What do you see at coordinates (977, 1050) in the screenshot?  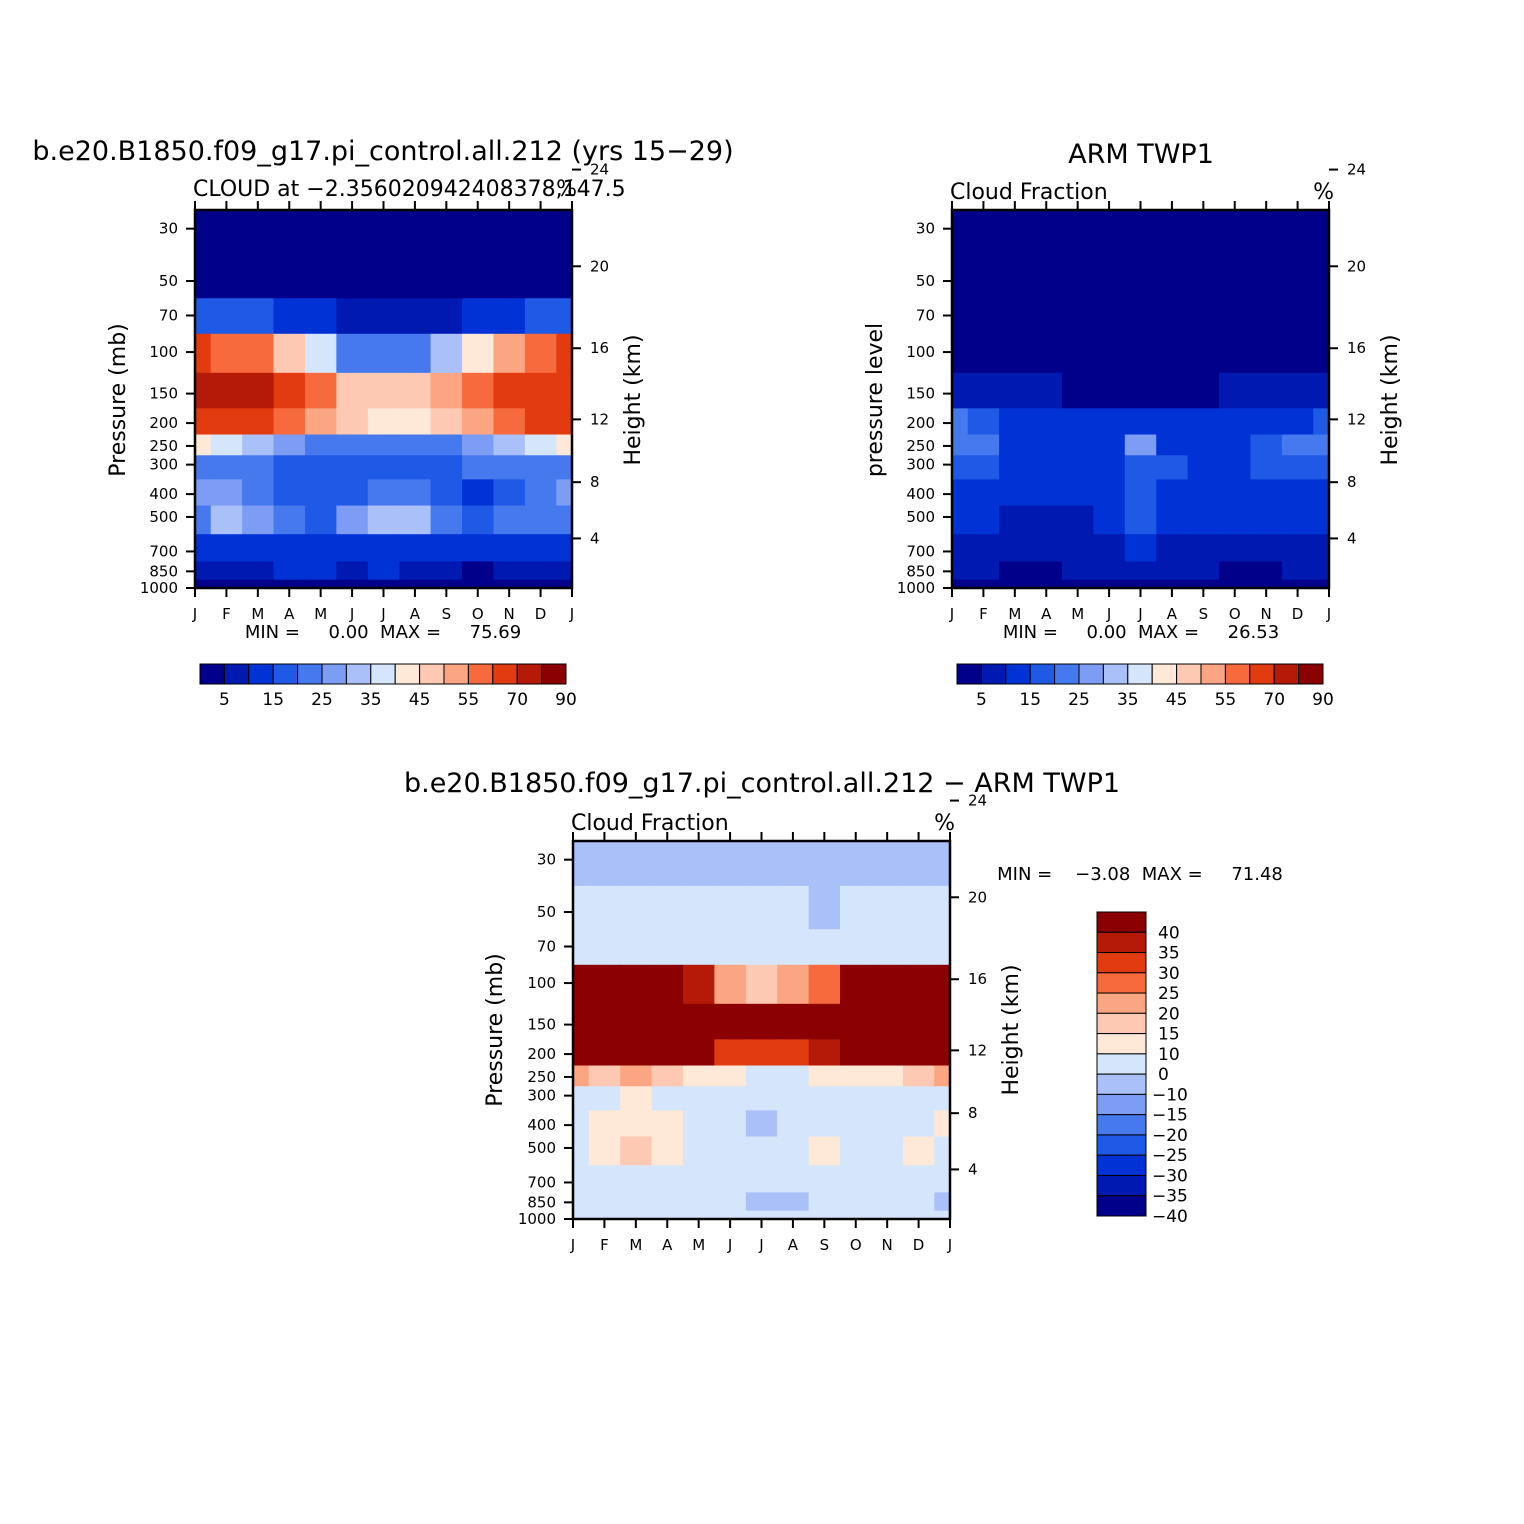 I see `y-right-tick-label: 12` at bounding box center [977, 1050].